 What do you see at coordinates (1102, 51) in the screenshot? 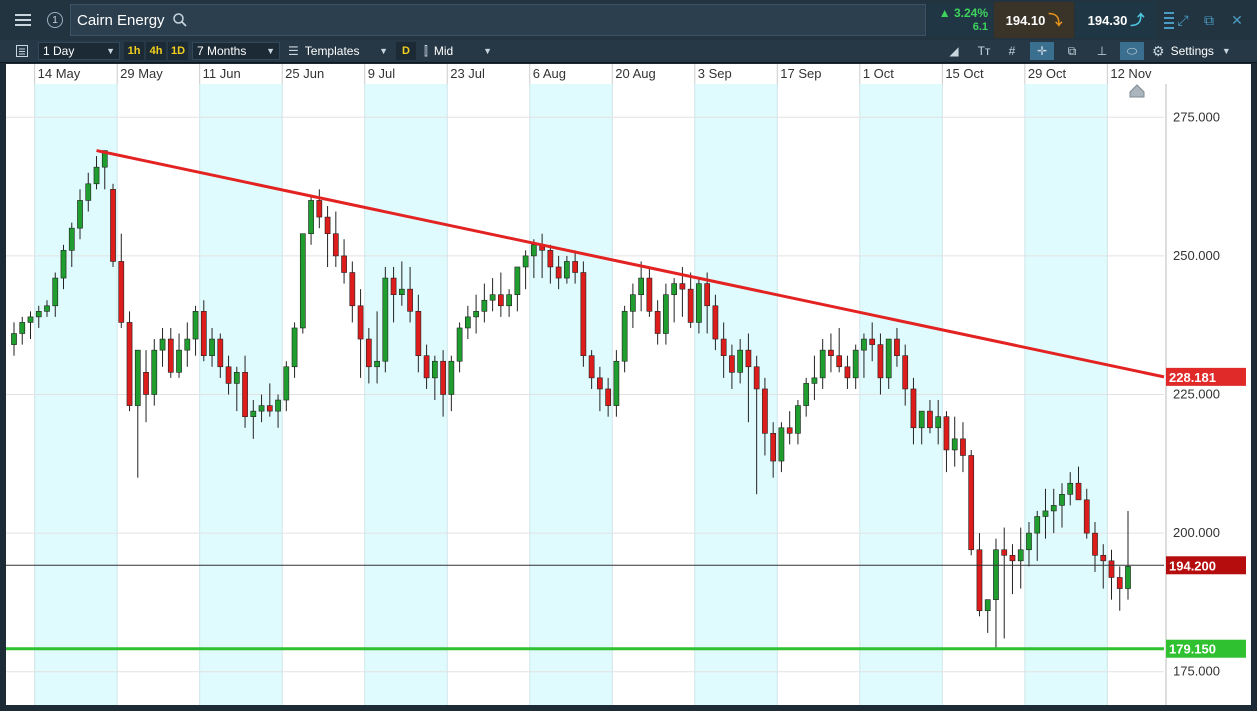
I see `magnet-icon: ⊥` at bounding box center [1102, 51].